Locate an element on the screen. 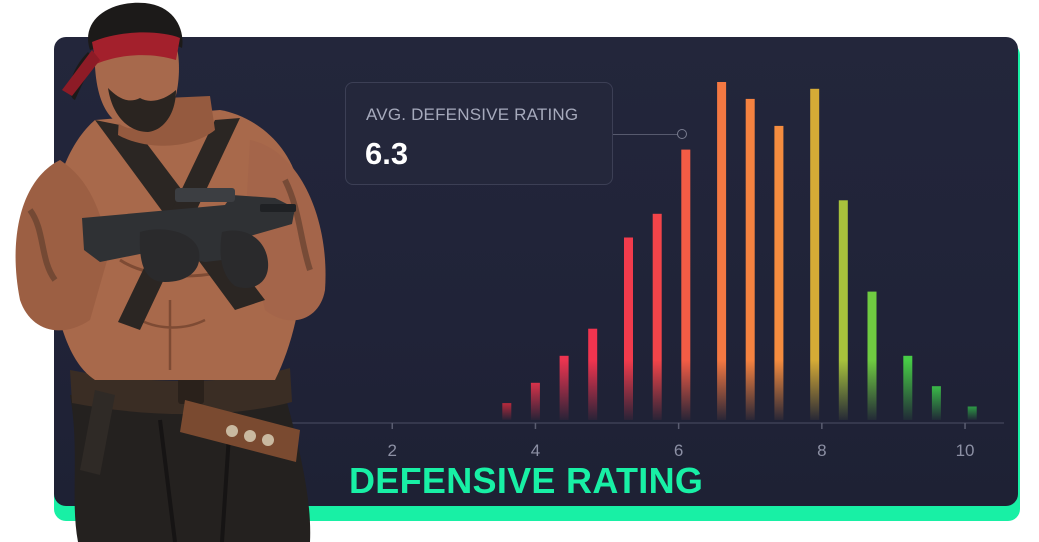 The height and width of the screenshot is (542, 1039). avg-rating-tooltip: AVG. DEFENSIVE RATING 6.3 is located at coordinates (479, 133).